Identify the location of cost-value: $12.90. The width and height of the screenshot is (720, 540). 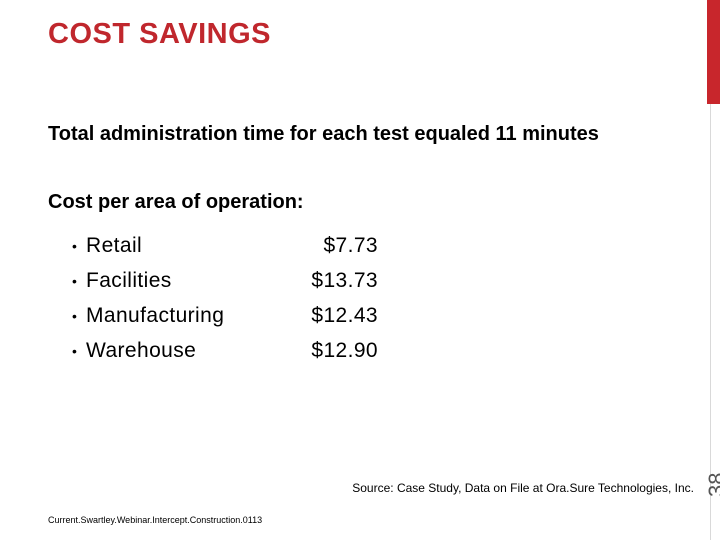
(344, 350).